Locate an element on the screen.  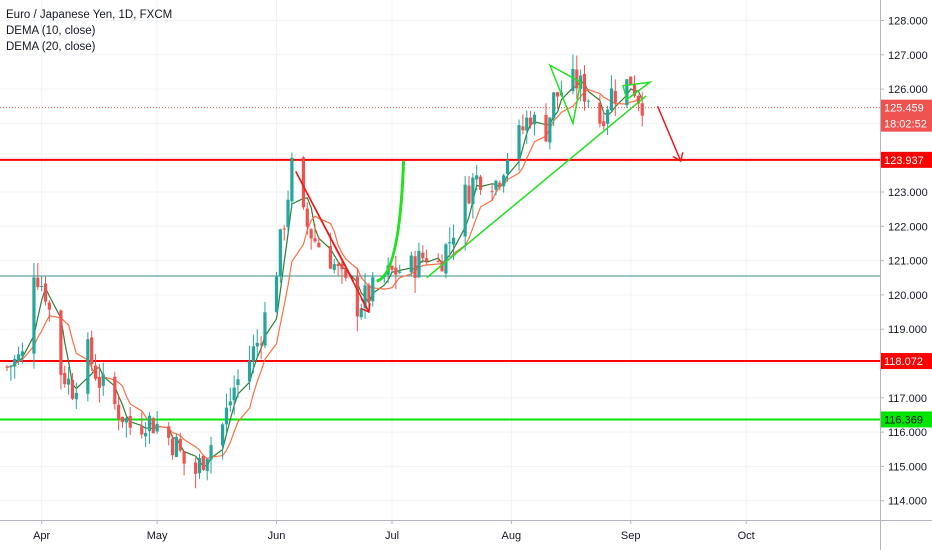
price-tick-label: 119.000 is located at coordinates (907, 330).